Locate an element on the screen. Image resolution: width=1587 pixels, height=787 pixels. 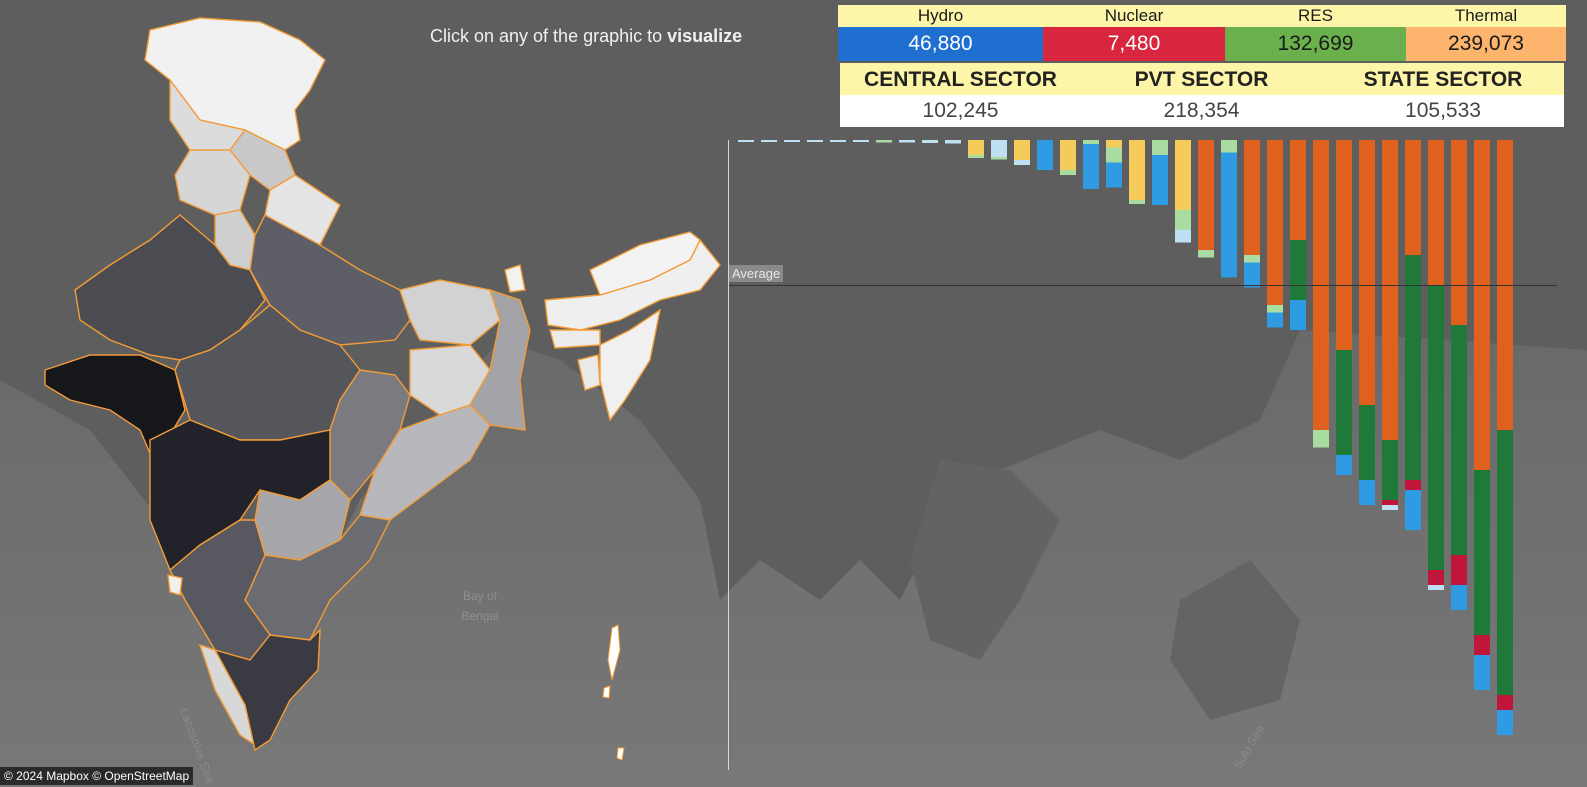
bar-24-segment-hydro is located at coordinates (1298, 315).